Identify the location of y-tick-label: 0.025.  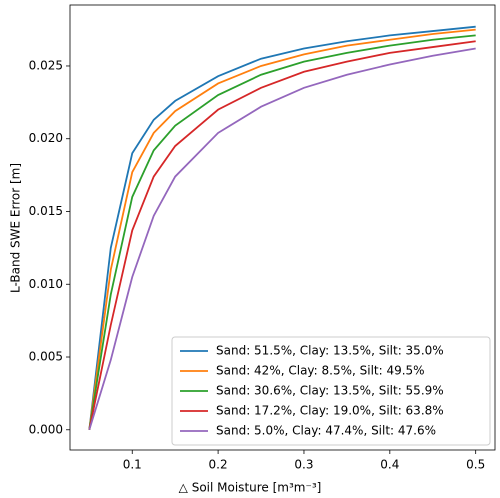
(46, 65).